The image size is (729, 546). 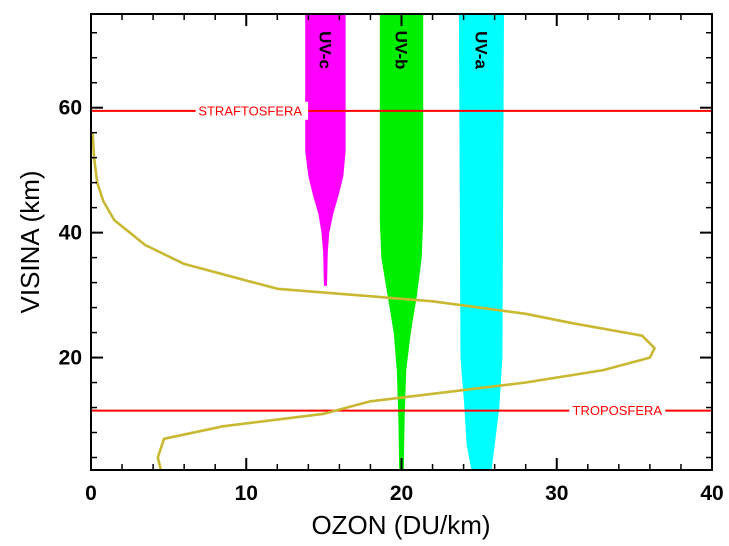 What do you see at coordinates (70, 108) in the screenshot?
I see `y-tick-label: 60` at bounding box center [70, 108].